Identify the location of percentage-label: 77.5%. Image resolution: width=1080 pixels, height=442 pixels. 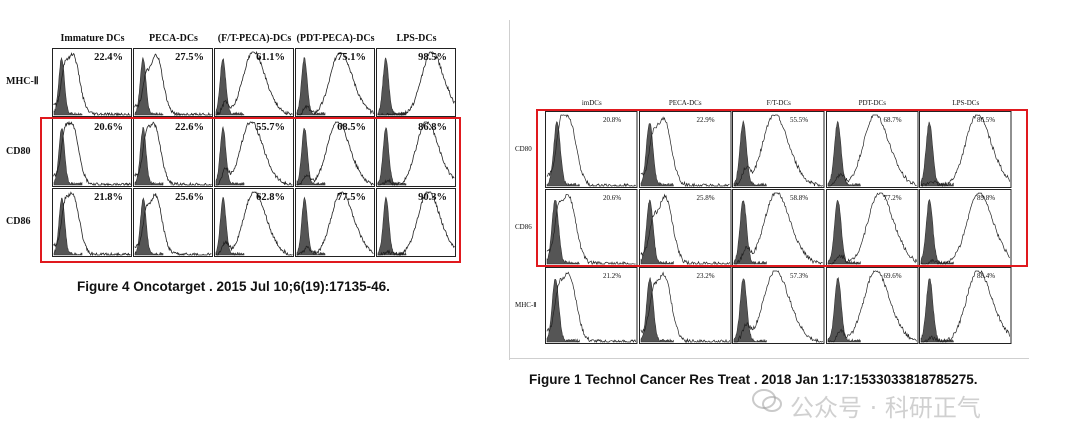
(351, 197).